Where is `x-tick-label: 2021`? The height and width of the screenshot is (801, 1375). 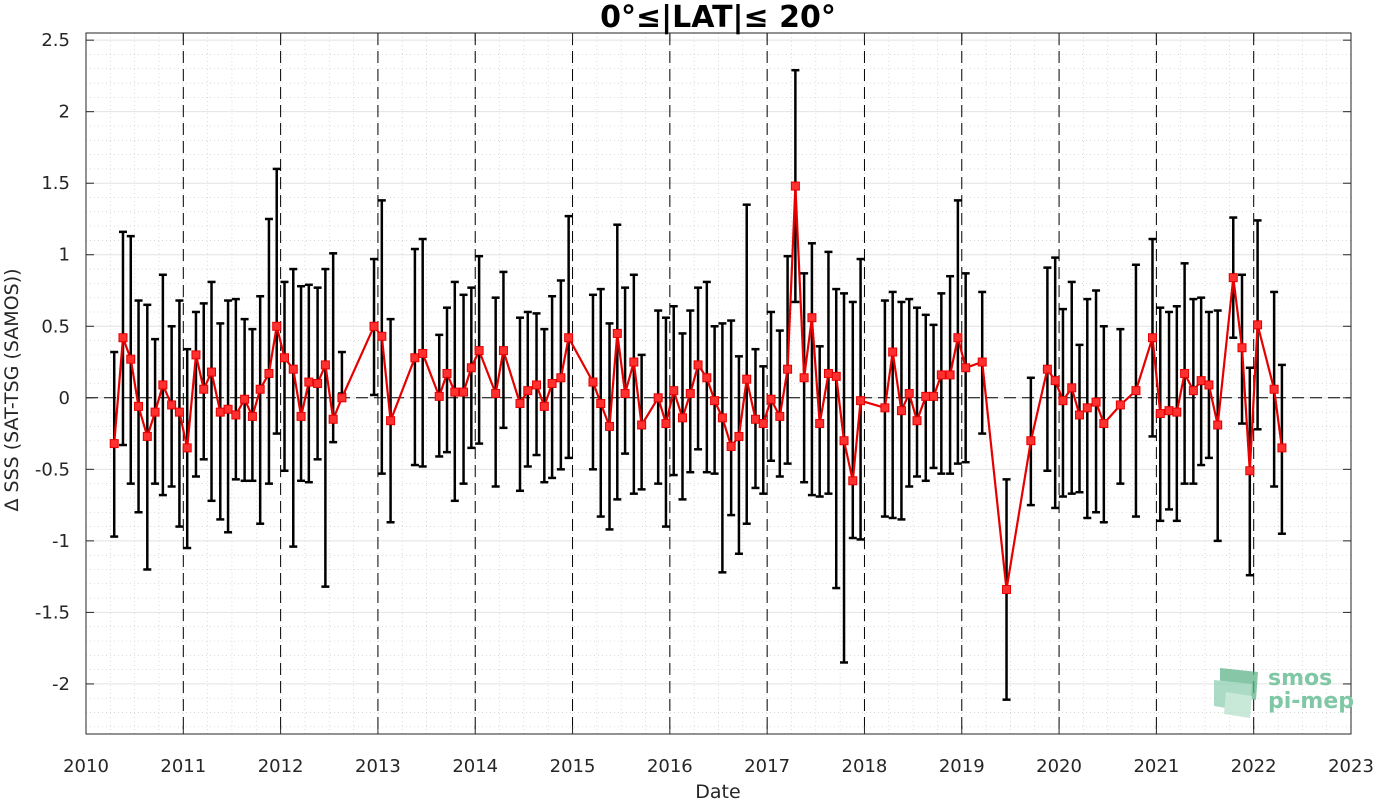 x-tick-label: 2021 is located at coordinates (1156, 766).